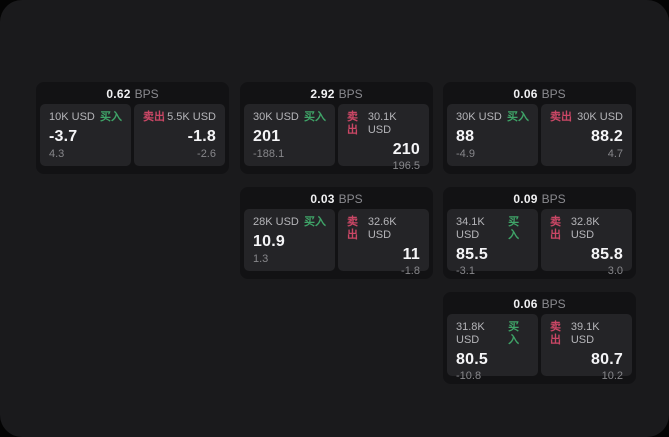 Image resolution: width=669 pixels, height=437 pixels. Describe the element at coordinates (586, 135) in the screenshot. I see `sell-panel: 卖出 30K USD 88.2 4.7` at that location.